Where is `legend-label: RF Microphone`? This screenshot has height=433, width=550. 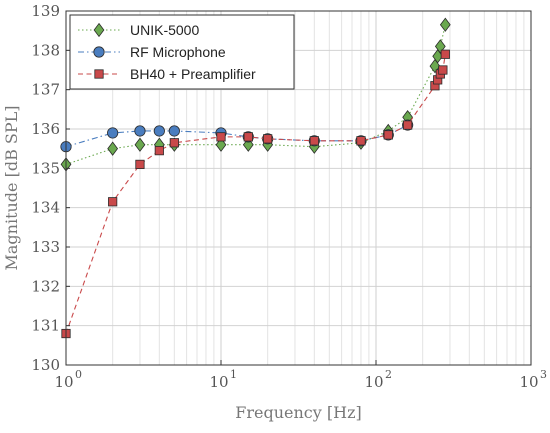
legend-label: RF Microphone is located at coordinates (178, 52).